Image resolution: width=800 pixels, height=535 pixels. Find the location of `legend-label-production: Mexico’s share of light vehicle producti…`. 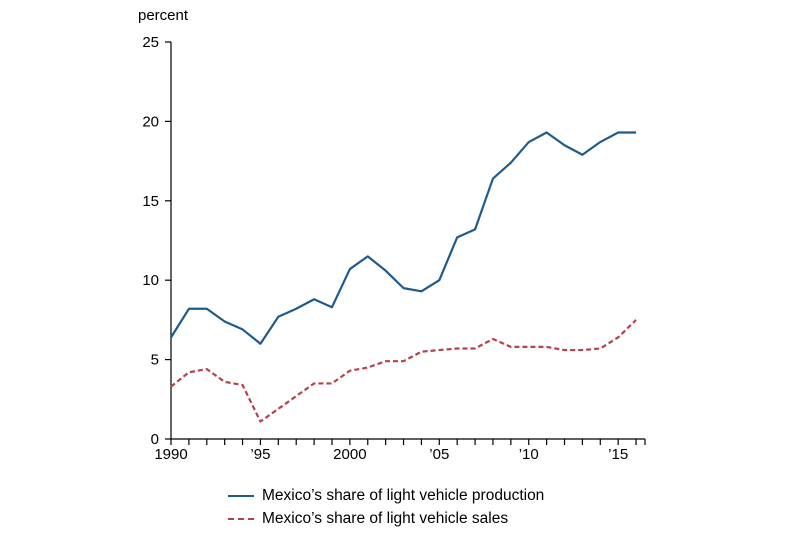

legend-label-production: Mexico’s share of light vehicle producti… is located at coordinates (403, 495).